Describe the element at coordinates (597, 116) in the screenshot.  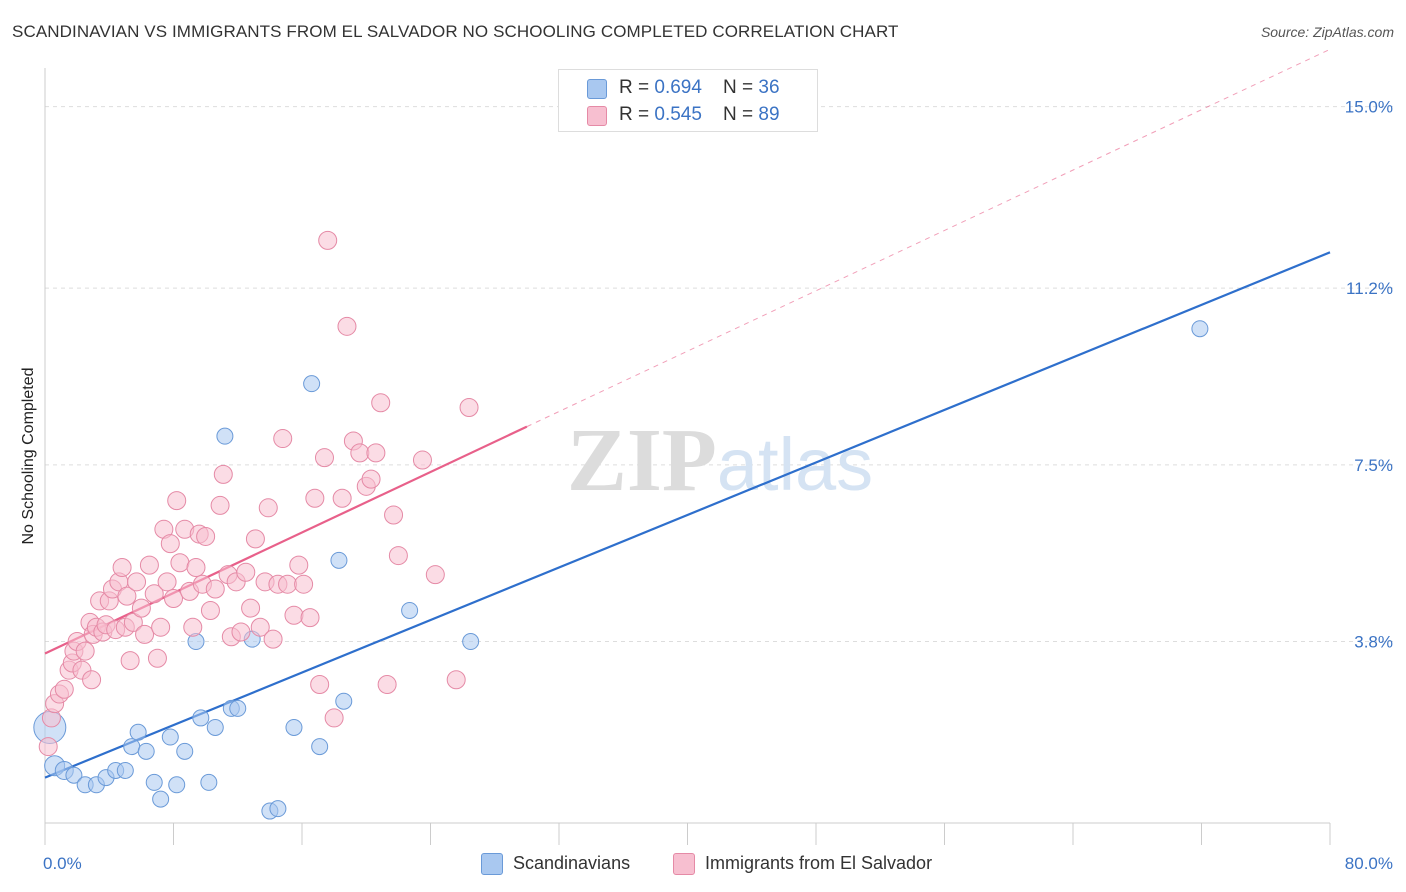
I see `swatch-el-salvador` at that location.